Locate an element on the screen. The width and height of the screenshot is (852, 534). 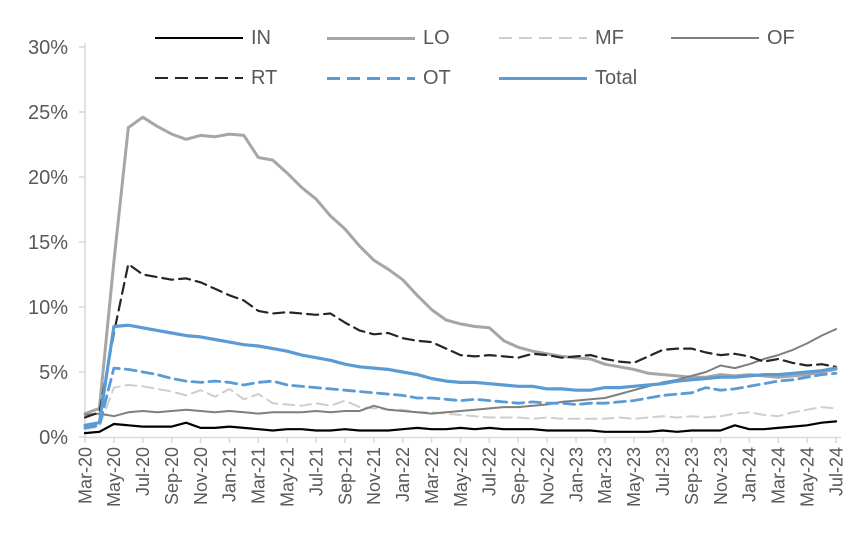
x-axis-label: Nov-21 is located at coordinates (374, 476).